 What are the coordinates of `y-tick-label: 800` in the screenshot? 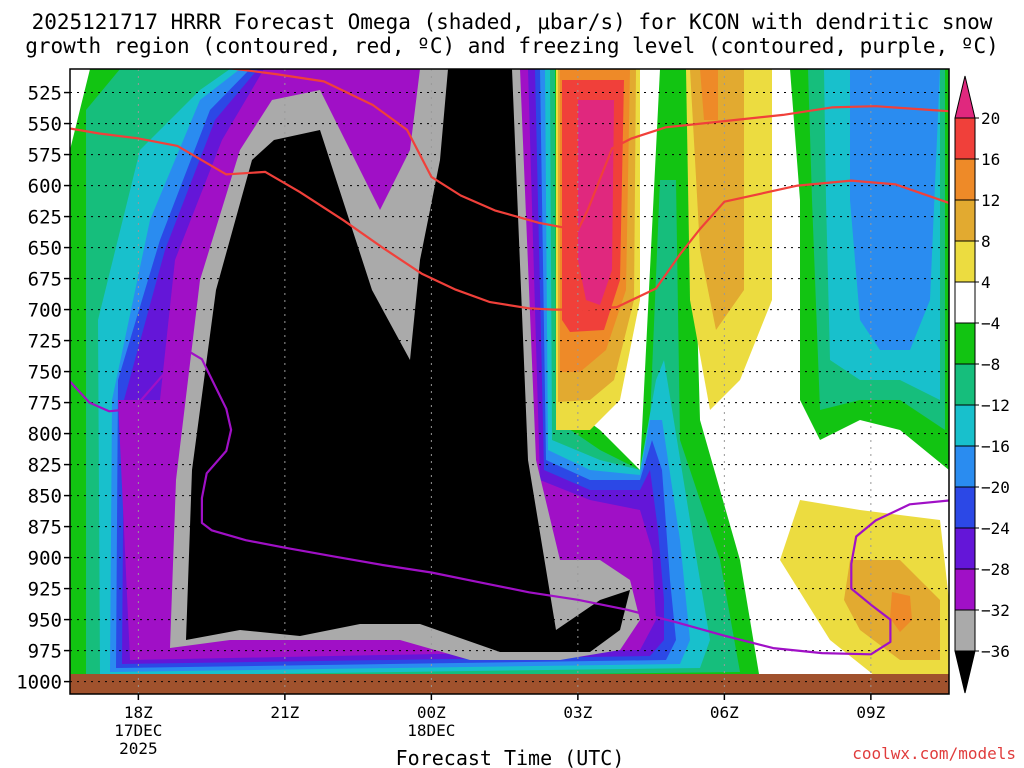 It's located at (45, 435).